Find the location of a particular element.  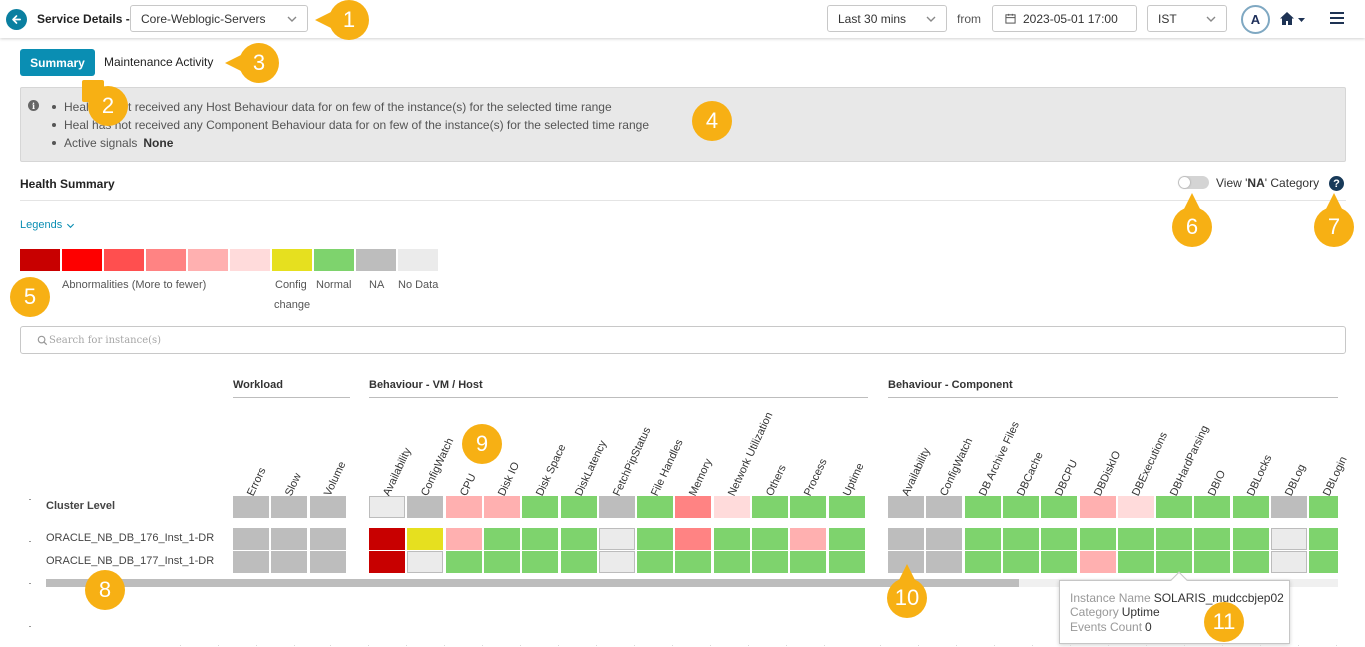

view-na-toggle is located at coordinates (1193, 182).